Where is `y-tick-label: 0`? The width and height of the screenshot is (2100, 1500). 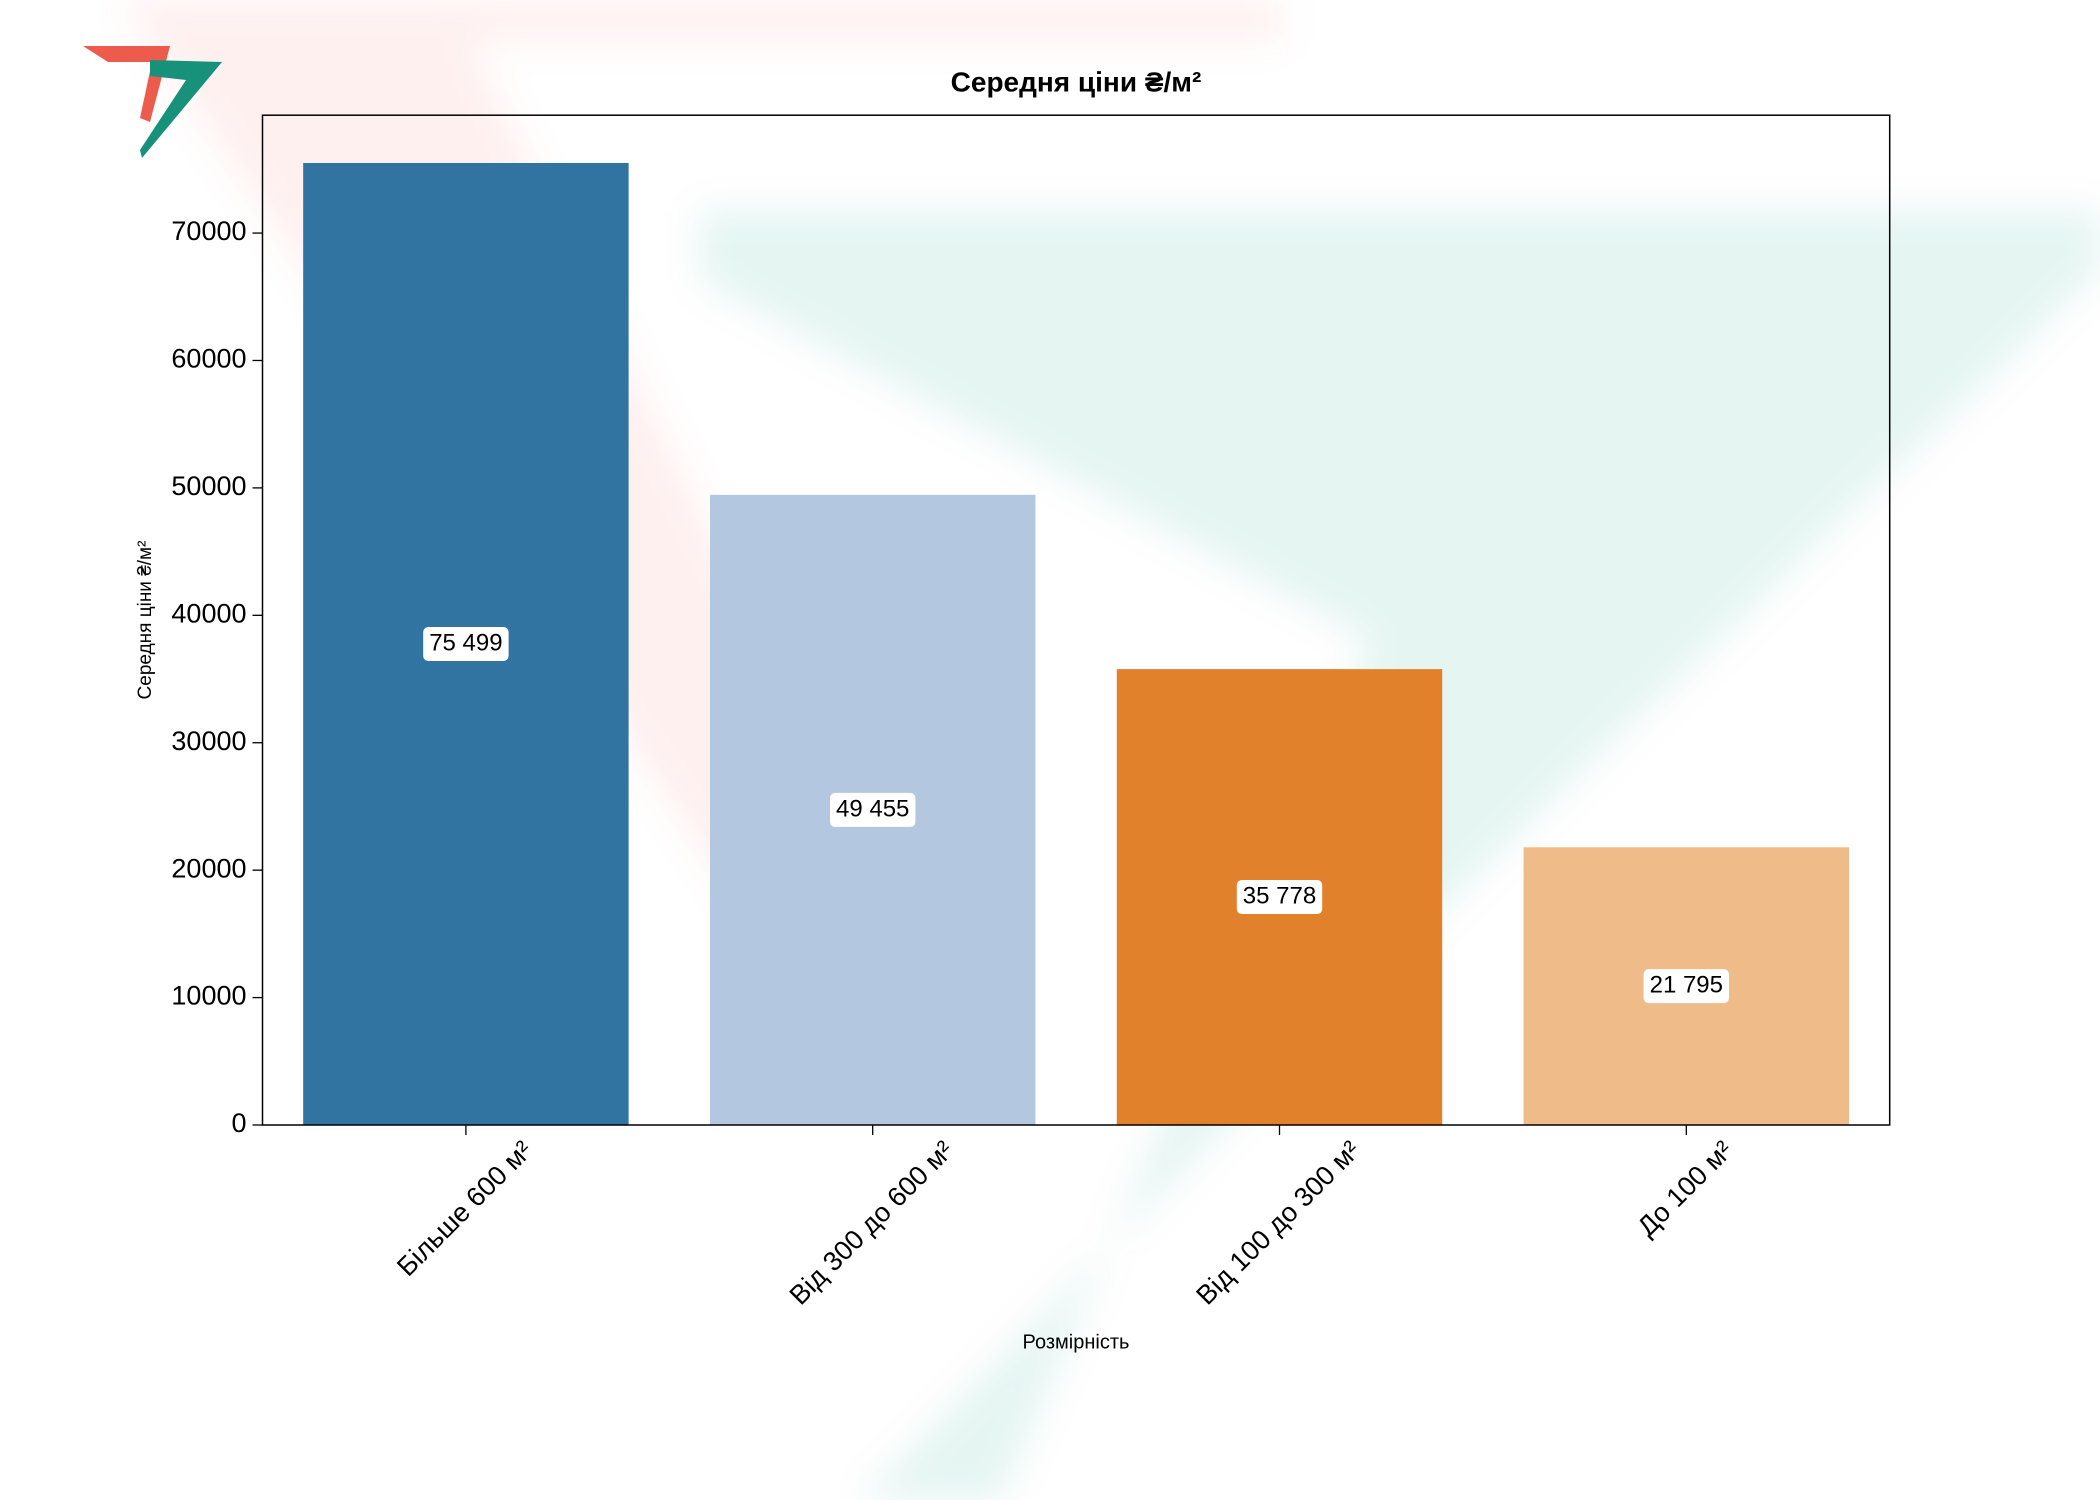 y-tick-label: 0 is located at coordinates (238, 1123).